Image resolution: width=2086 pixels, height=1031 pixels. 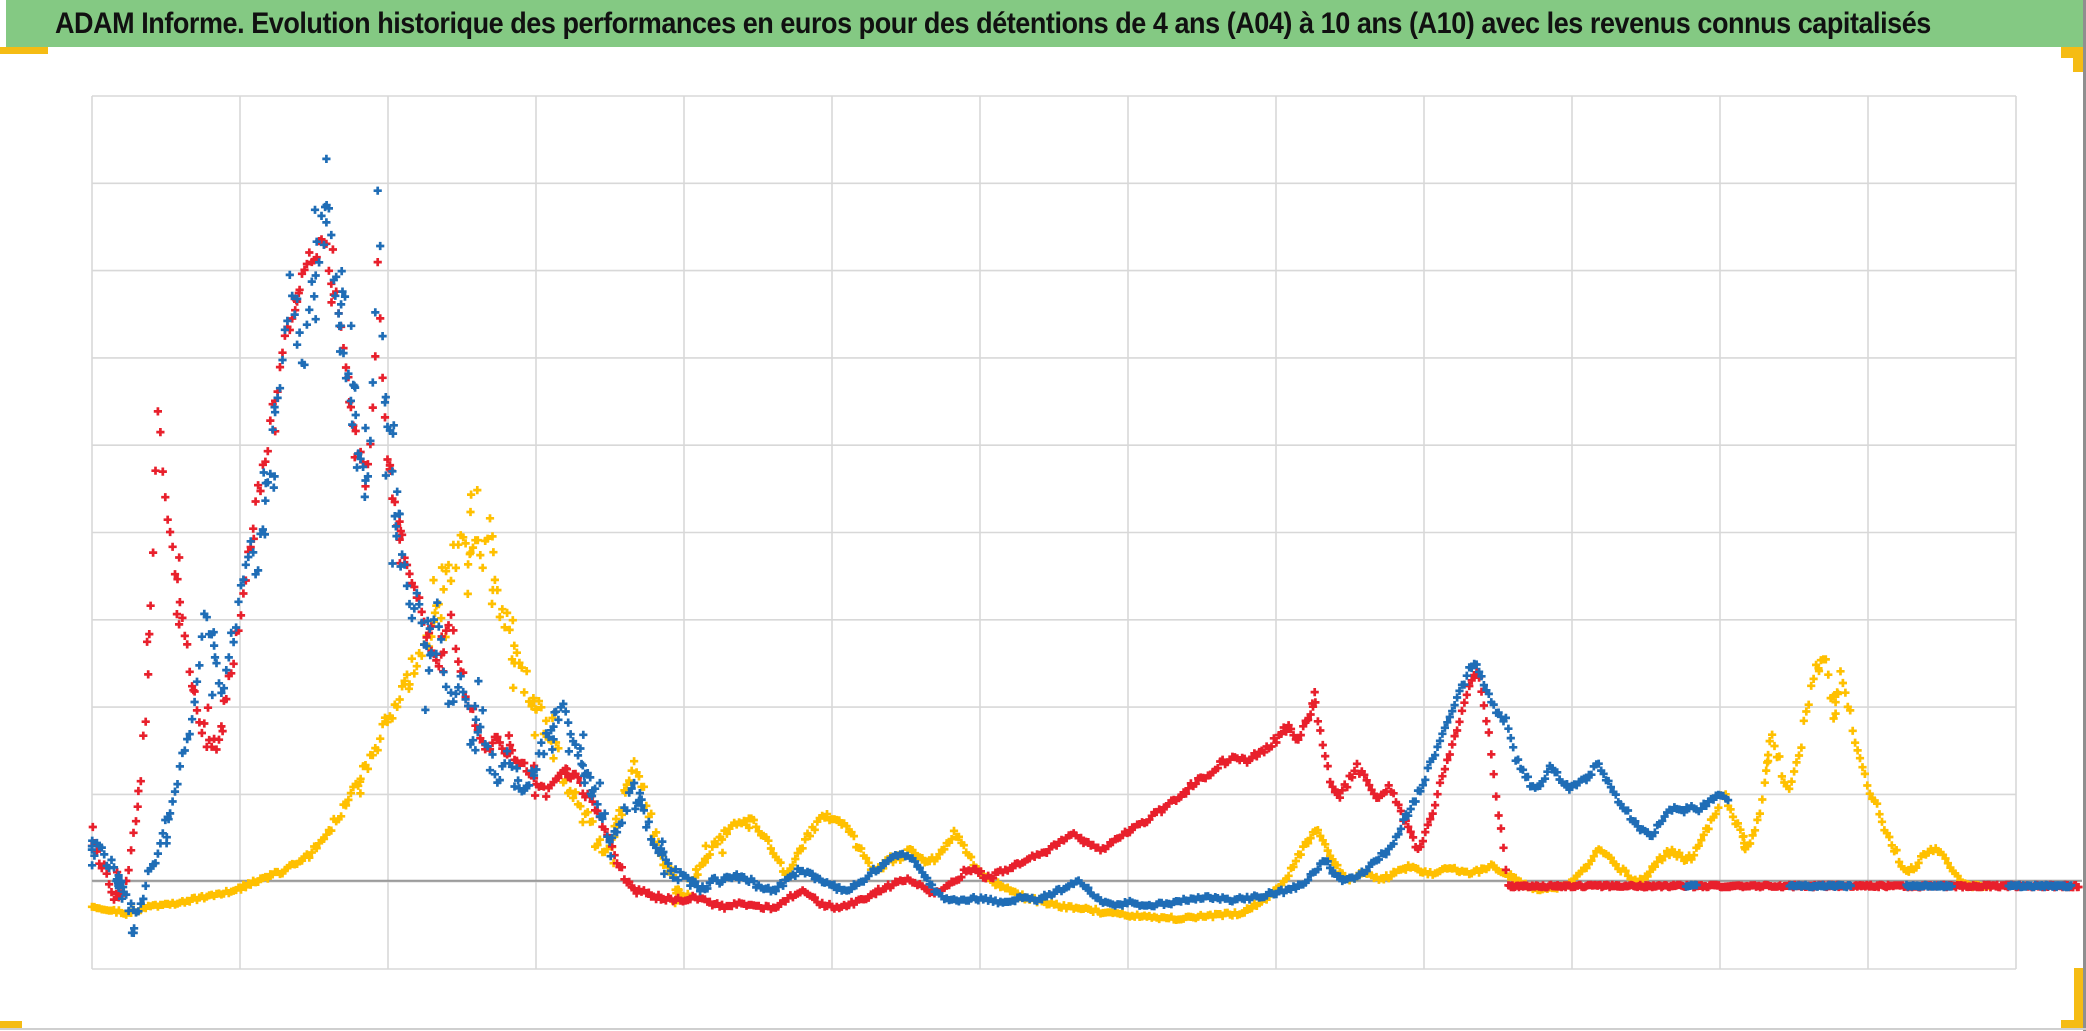 I want to click on selection-accent-bottom-right-v, so click(x=2078, y=996).